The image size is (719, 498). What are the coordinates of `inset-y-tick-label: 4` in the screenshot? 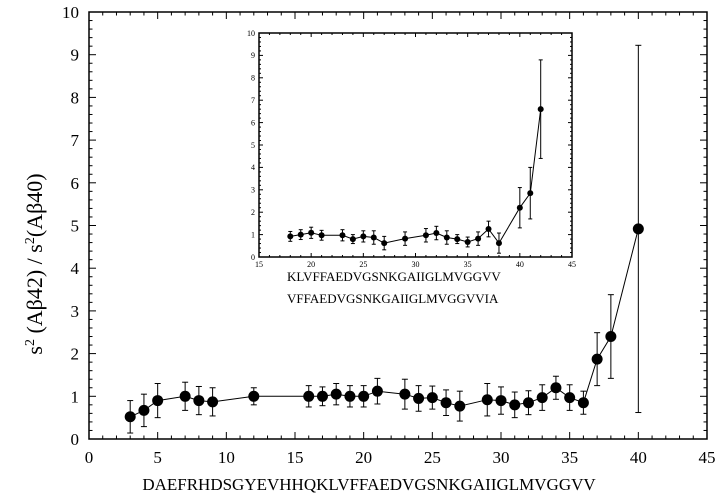 It's located at (253, 167).